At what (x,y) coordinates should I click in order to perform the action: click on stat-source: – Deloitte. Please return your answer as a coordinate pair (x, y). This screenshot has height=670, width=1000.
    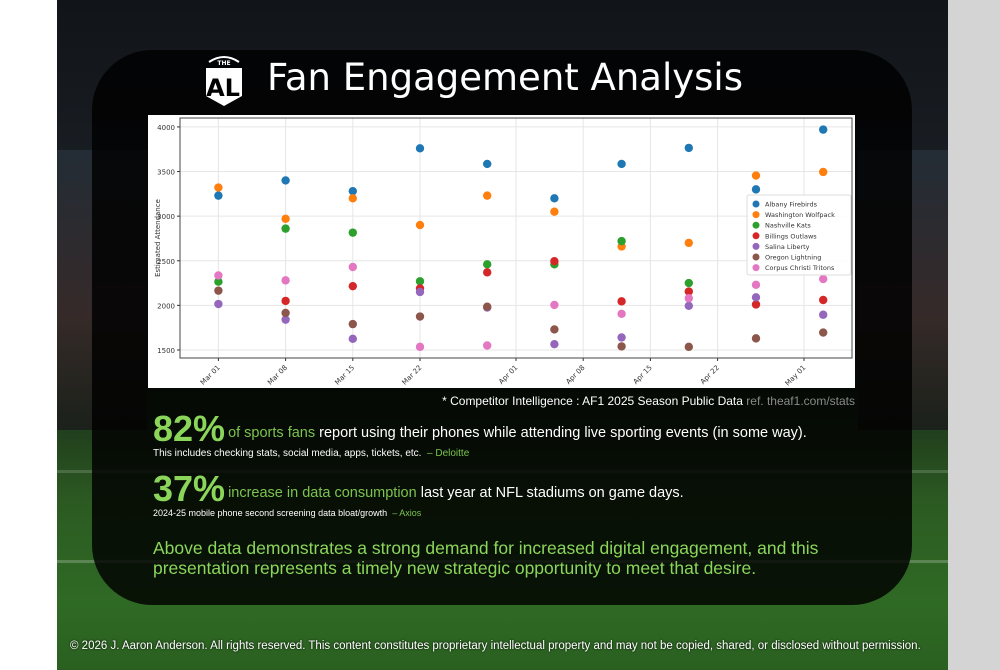
    Looking at the image, I should click on (448, 453).